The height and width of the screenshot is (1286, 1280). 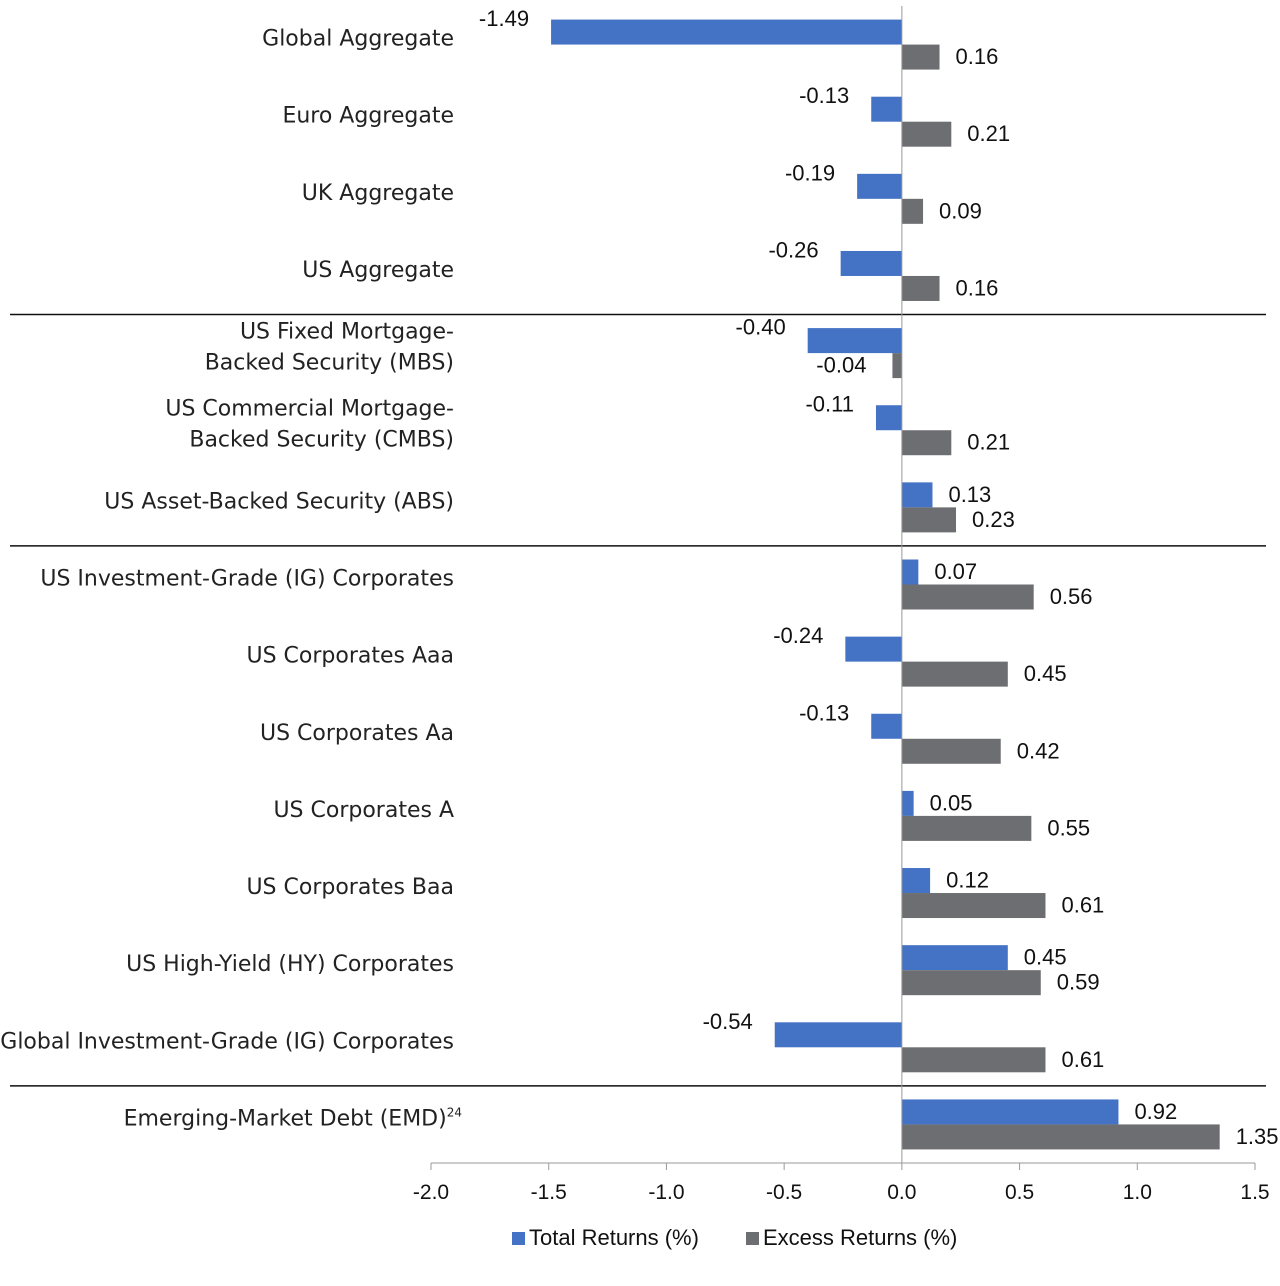 I want to click on excess-return-value-label: 0.09, so click(x=960, y=210).